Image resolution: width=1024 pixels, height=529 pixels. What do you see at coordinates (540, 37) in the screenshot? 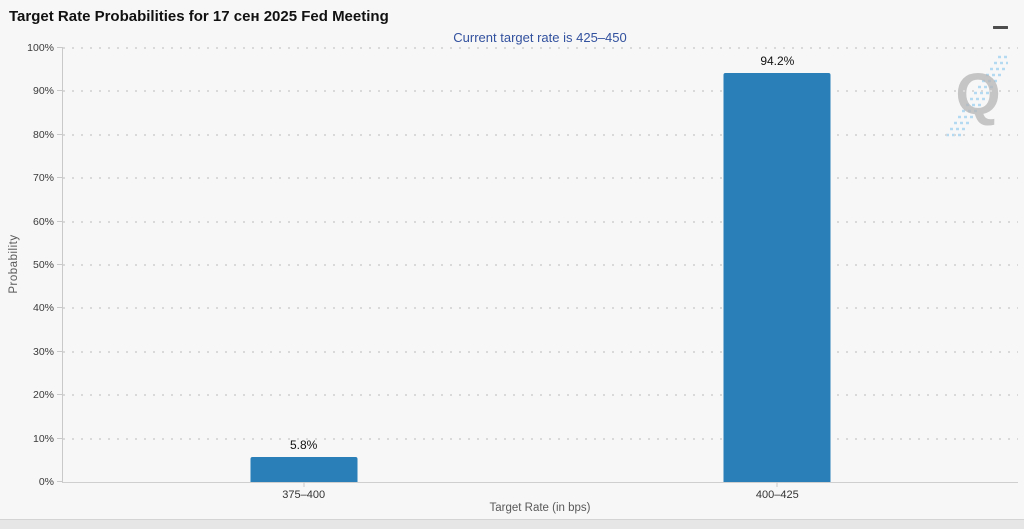
I see `chart-subtitle: Current target rate is 425–450` at bounding box center [540, 37].